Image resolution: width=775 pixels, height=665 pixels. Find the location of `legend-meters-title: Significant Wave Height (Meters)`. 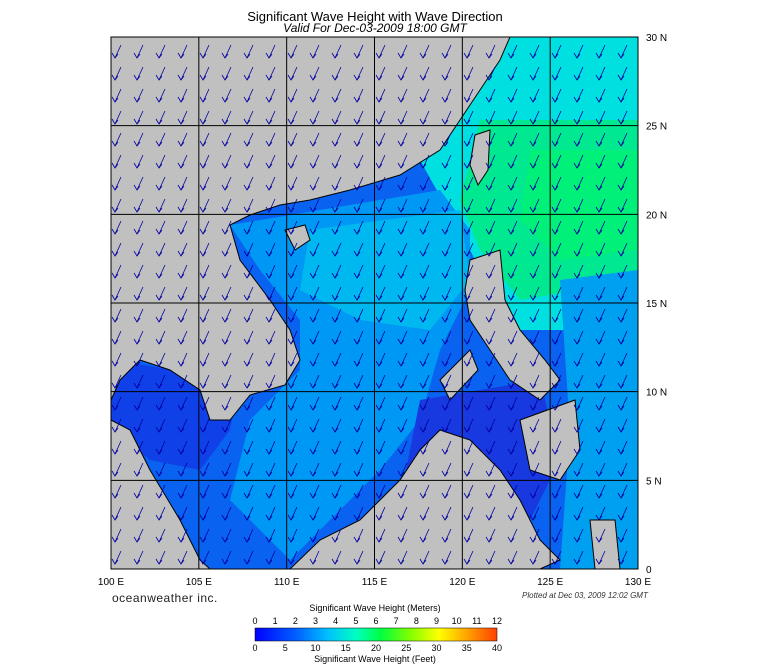

legend-meters-title: Significant Wave Height (Meters) is located at coordinates (375, 608).